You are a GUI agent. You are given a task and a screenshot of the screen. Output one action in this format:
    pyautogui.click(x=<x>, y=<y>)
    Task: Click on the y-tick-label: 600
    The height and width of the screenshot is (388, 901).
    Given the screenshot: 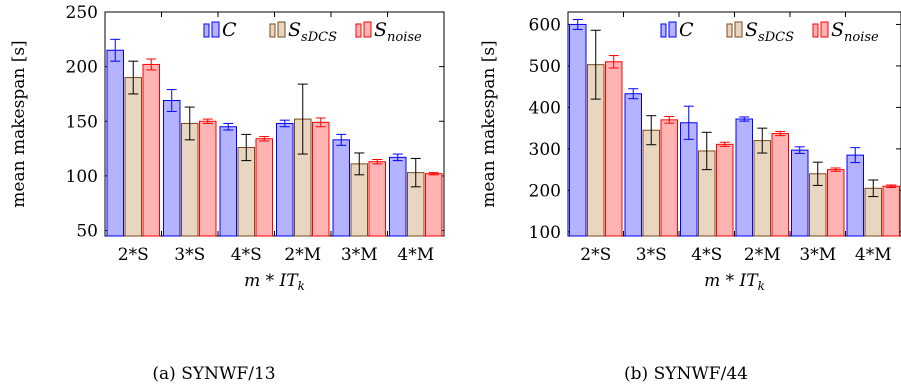 What is the action you would take?
    pyautogui.click(x=545, y=25)
    